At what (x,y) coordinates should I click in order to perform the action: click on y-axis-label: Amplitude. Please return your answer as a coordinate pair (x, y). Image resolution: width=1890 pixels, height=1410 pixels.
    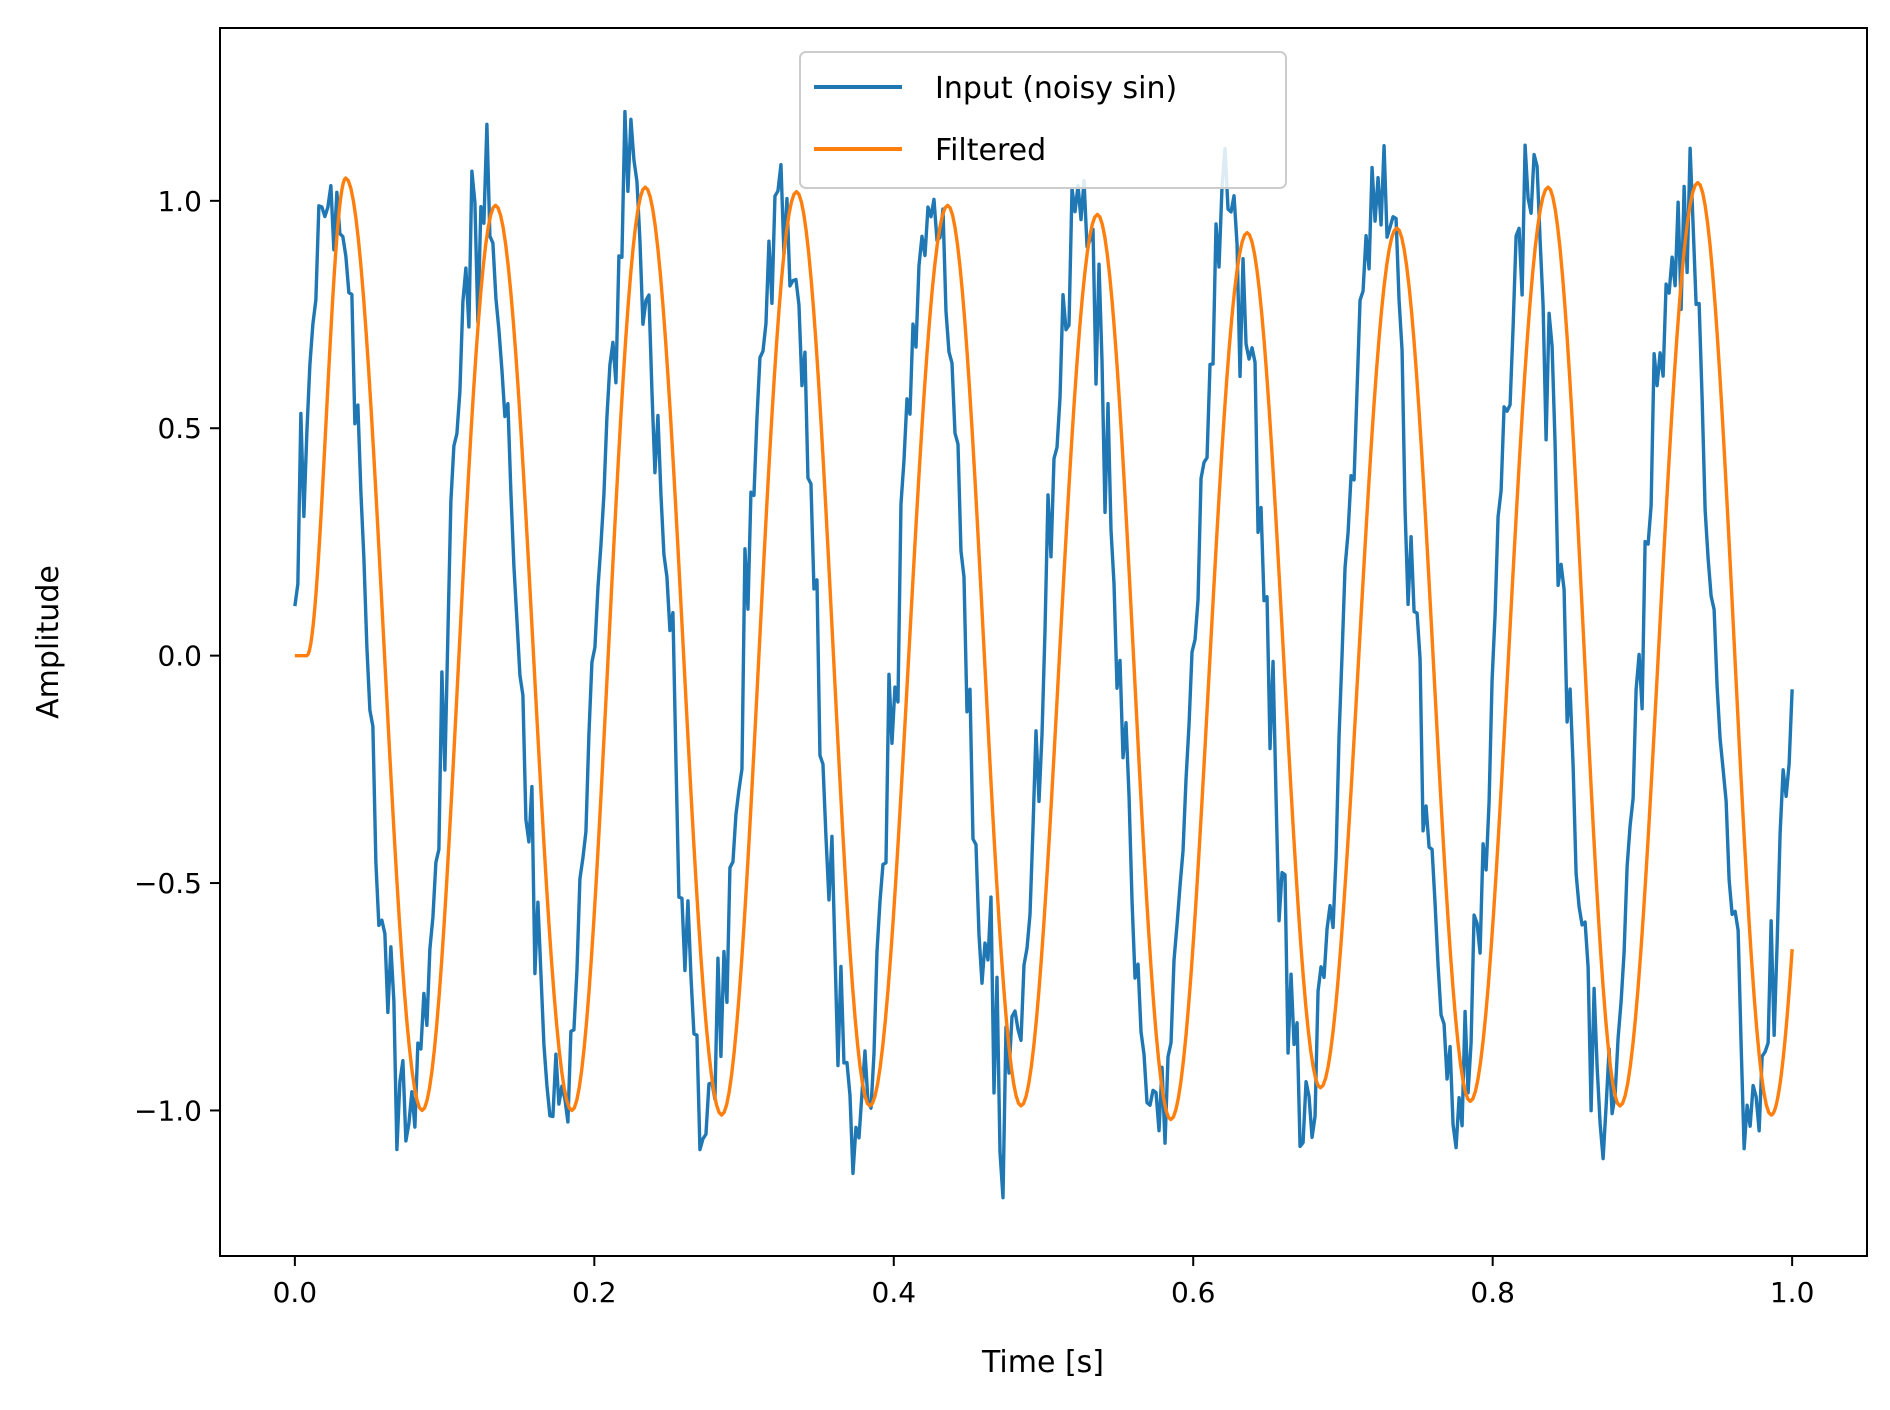
    Looking at the image, I should click on (48, 642).